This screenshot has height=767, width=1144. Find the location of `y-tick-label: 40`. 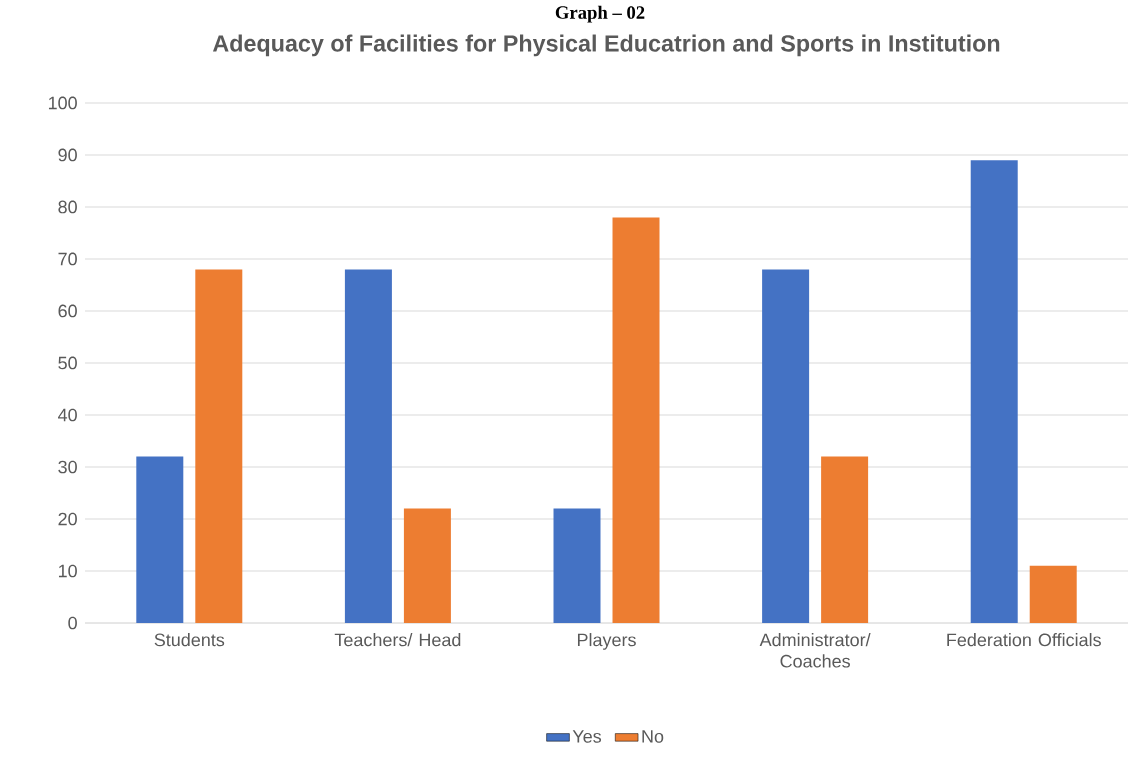

y-tick-label: 40 is located at coordinates (67, 415).